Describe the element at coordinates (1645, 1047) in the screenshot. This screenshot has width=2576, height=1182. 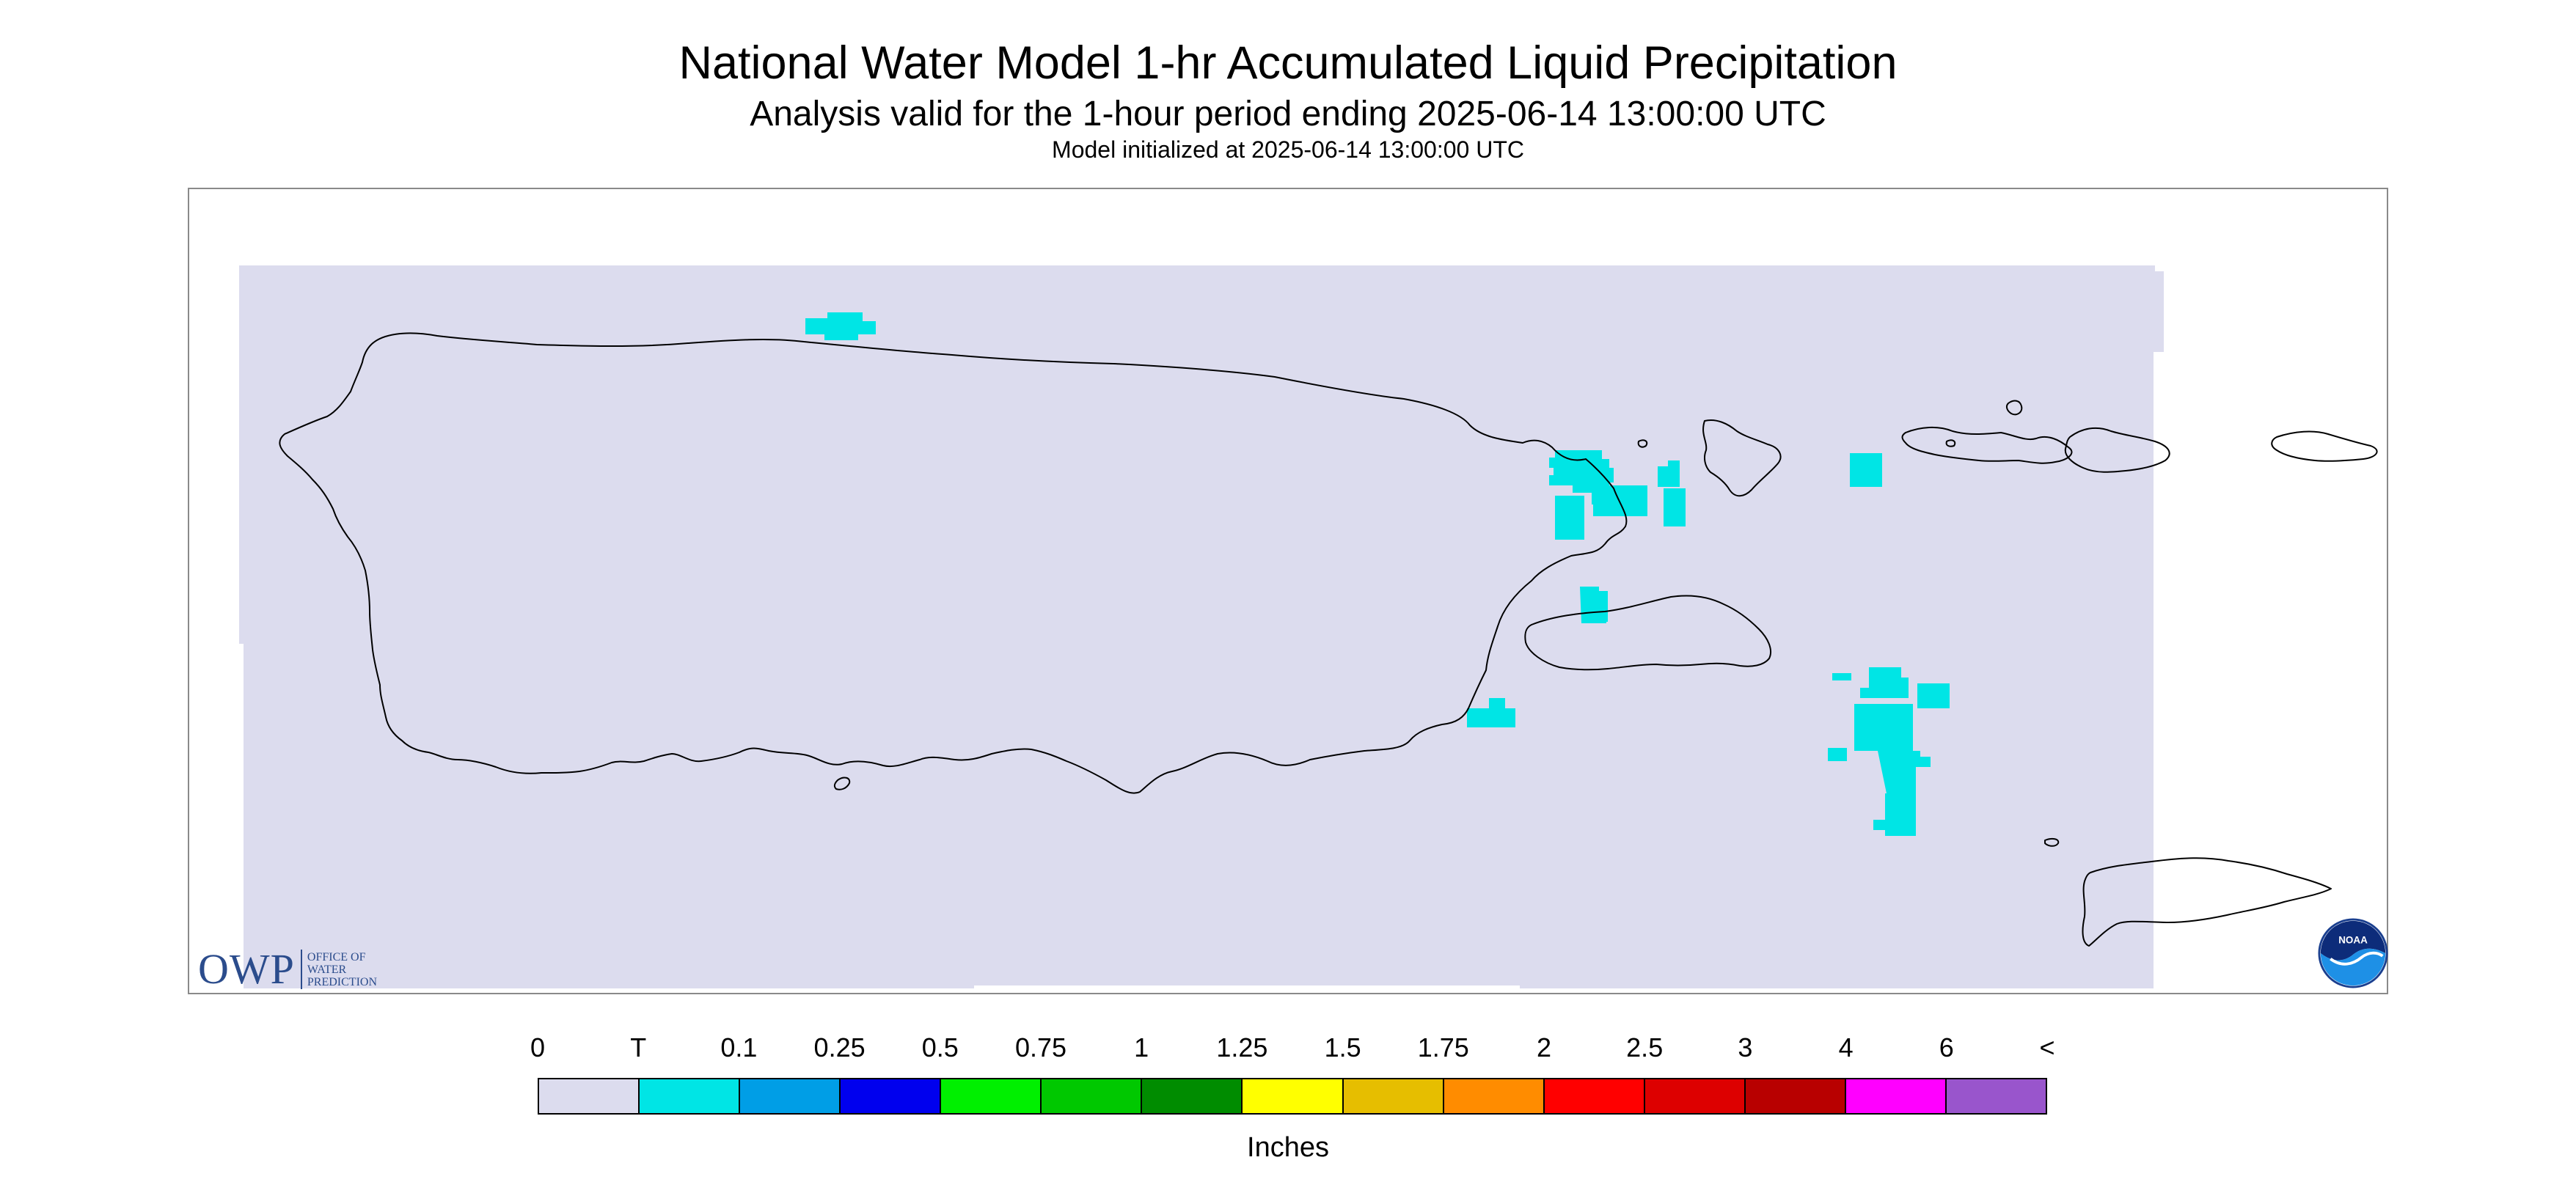
I see `legend-tick-label: 2.5` at that location.